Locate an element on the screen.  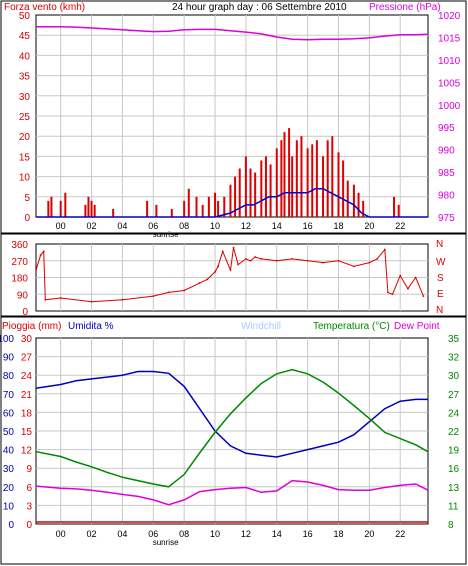
wind-y-tick-label: 35 is located at coordinates (25, 77).